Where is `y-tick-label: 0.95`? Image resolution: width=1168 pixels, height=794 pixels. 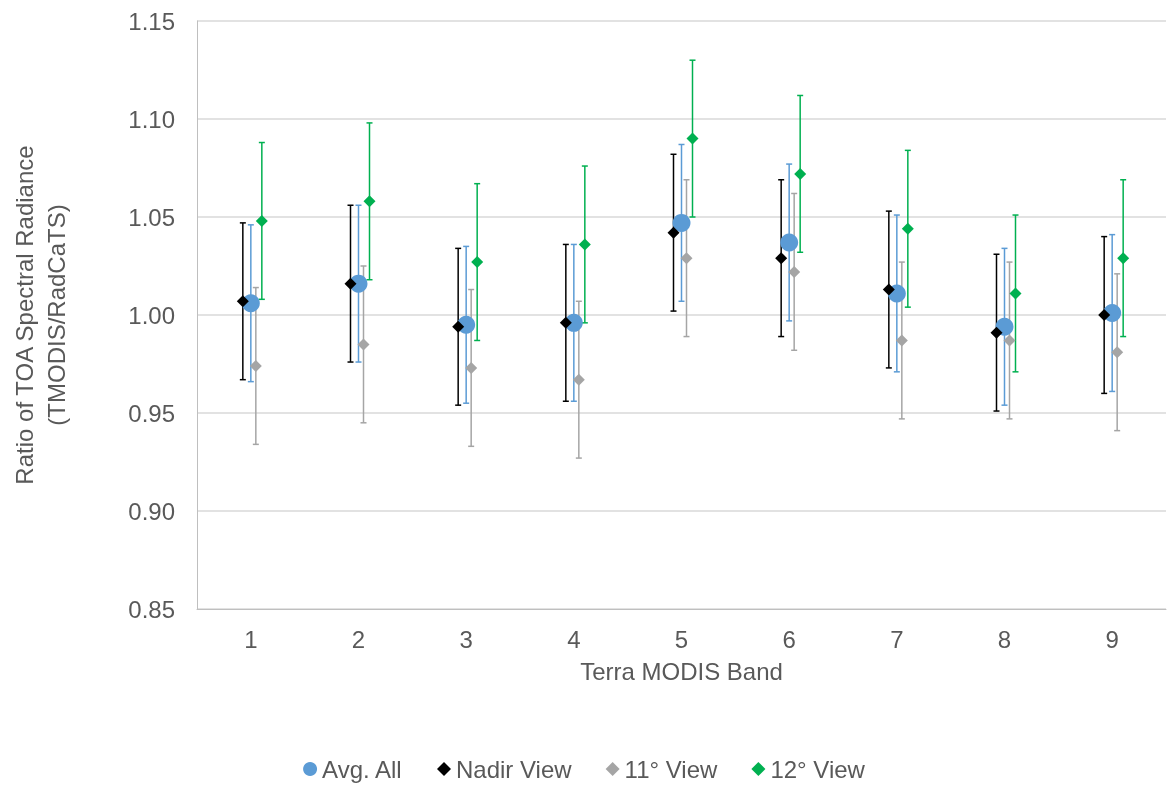
y-tick-label: 0.95 is located at coordinates (151, 413).